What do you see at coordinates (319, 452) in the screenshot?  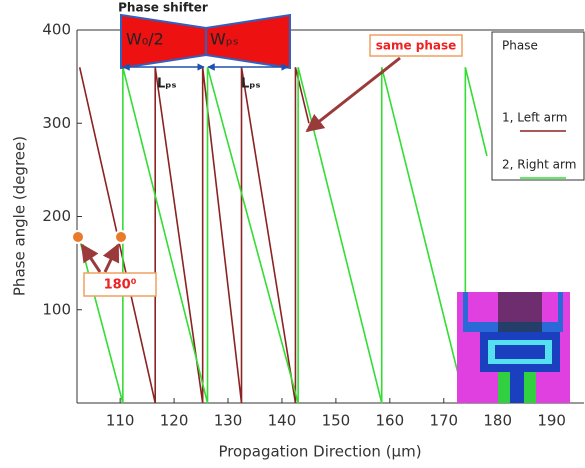 I see `x-axis-label: Propagation Direction (μm)` at bounding box center [319, 452].